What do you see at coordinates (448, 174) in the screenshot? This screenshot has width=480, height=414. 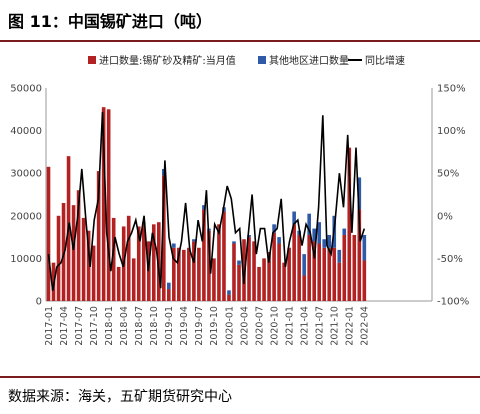 I see `right-tick-label: 50%` at bounding box center [448, 174].